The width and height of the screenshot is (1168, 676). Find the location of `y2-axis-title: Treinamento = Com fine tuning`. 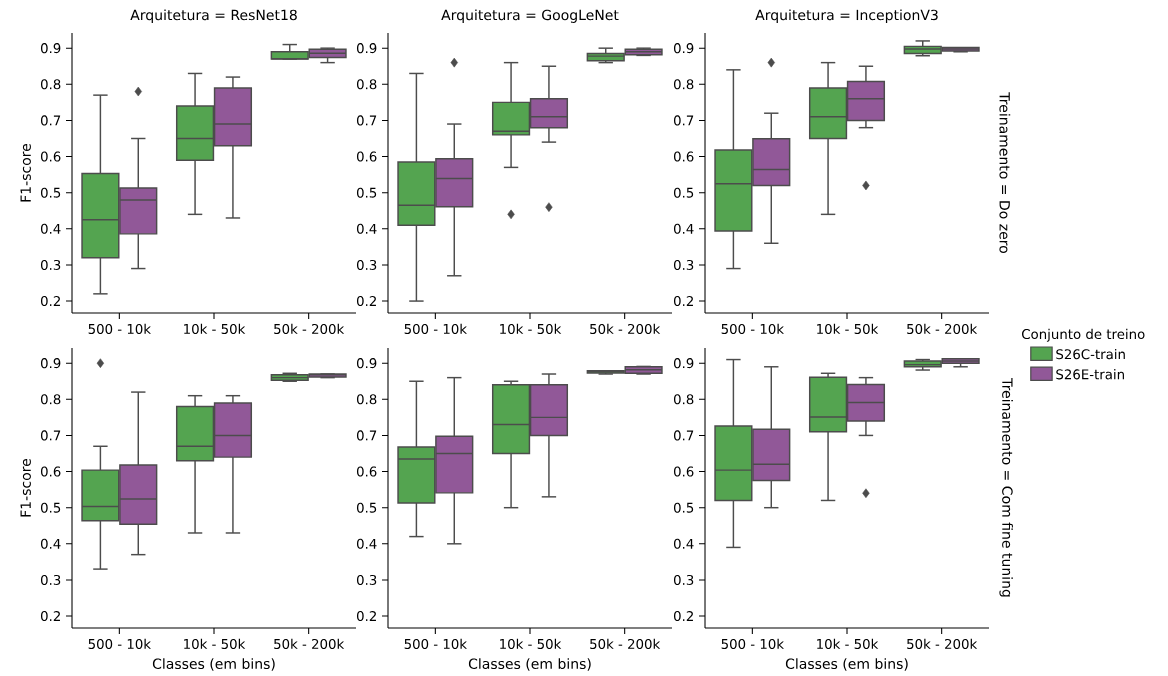

y2-axis-title: Treinamento = Com fine tuning is located at coordinates (1006, 487).